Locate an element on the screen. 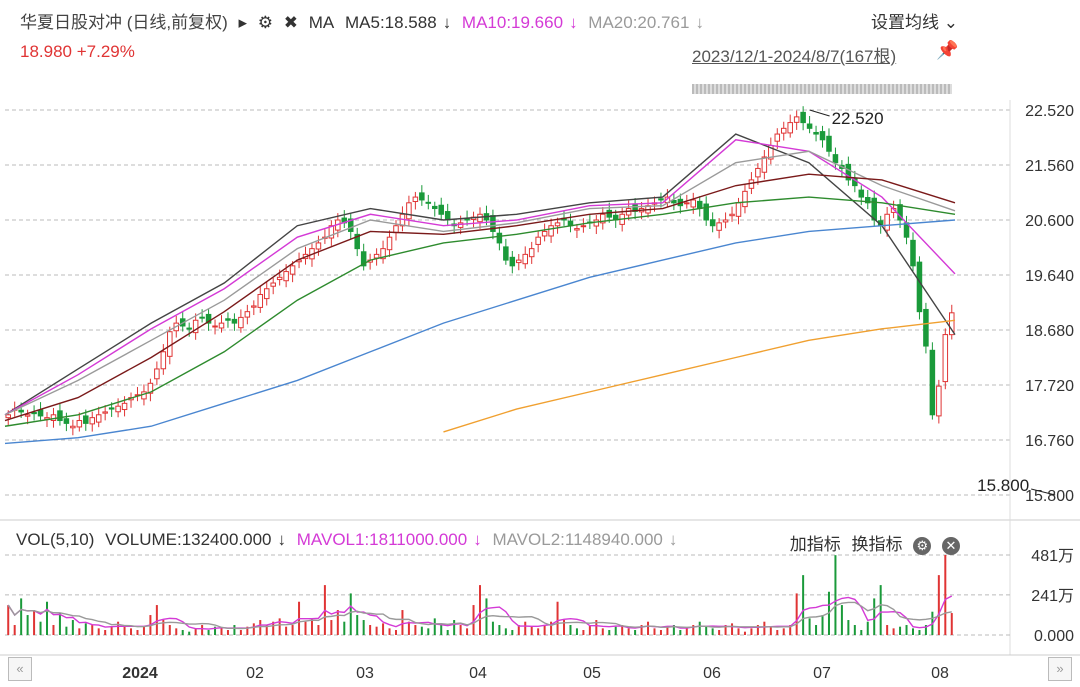  pin-icon: 📌 is located at coordinates (947, 50).